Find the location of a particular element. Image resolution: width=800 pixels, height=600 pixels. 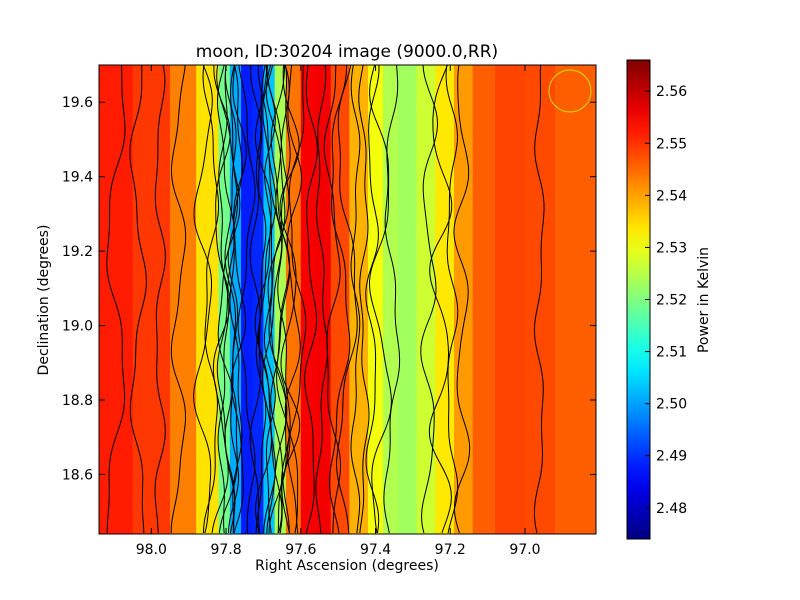

y-tick-label: 19.6 is located at coordinates (77, 103).